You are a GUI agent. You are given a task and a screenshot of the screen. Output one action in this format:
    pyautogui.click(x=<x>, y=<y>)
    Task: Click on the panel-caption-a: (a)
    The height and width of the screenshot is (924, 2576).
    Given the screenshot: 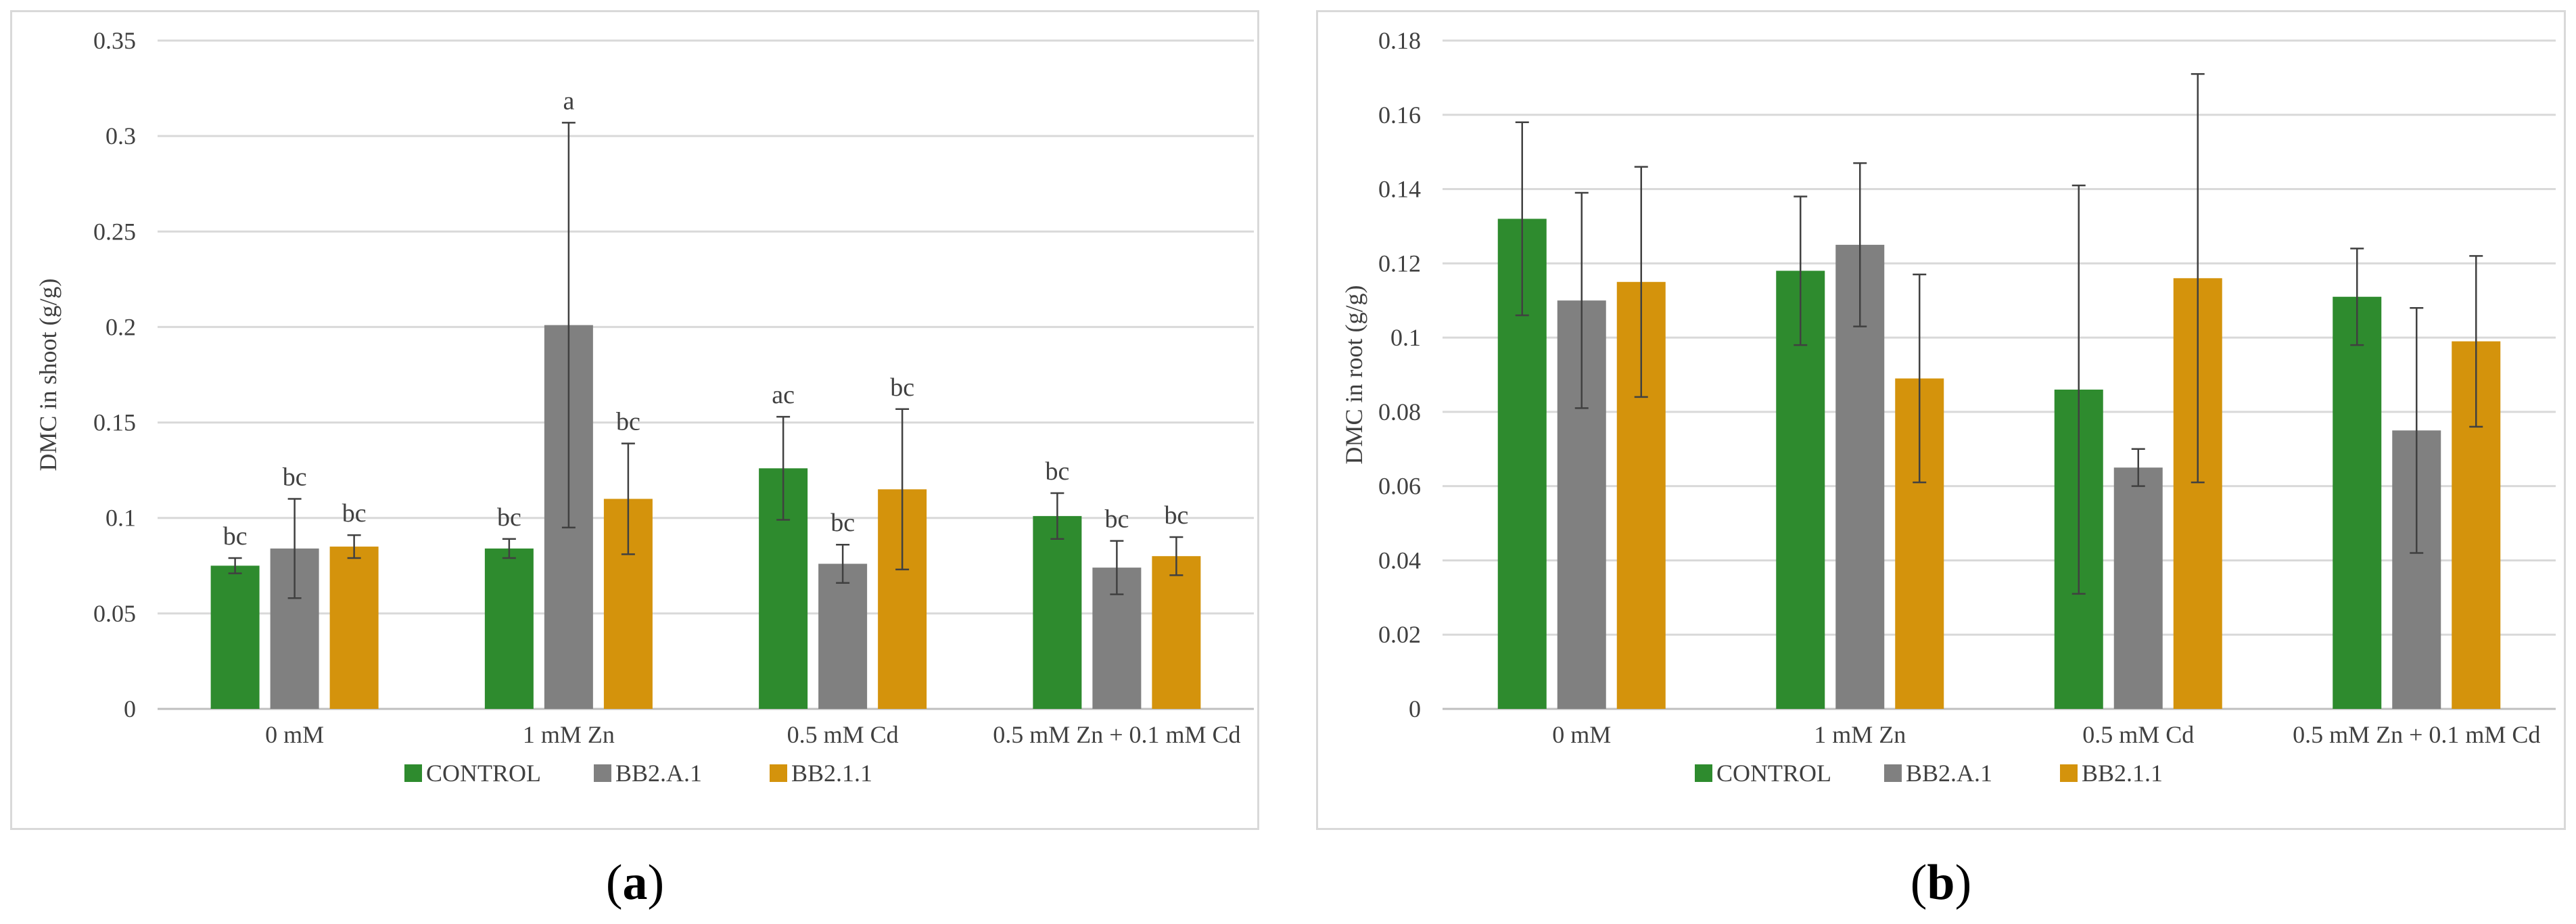 What is the action you would take?
    pyautogui.click(x=635, y=882)
    